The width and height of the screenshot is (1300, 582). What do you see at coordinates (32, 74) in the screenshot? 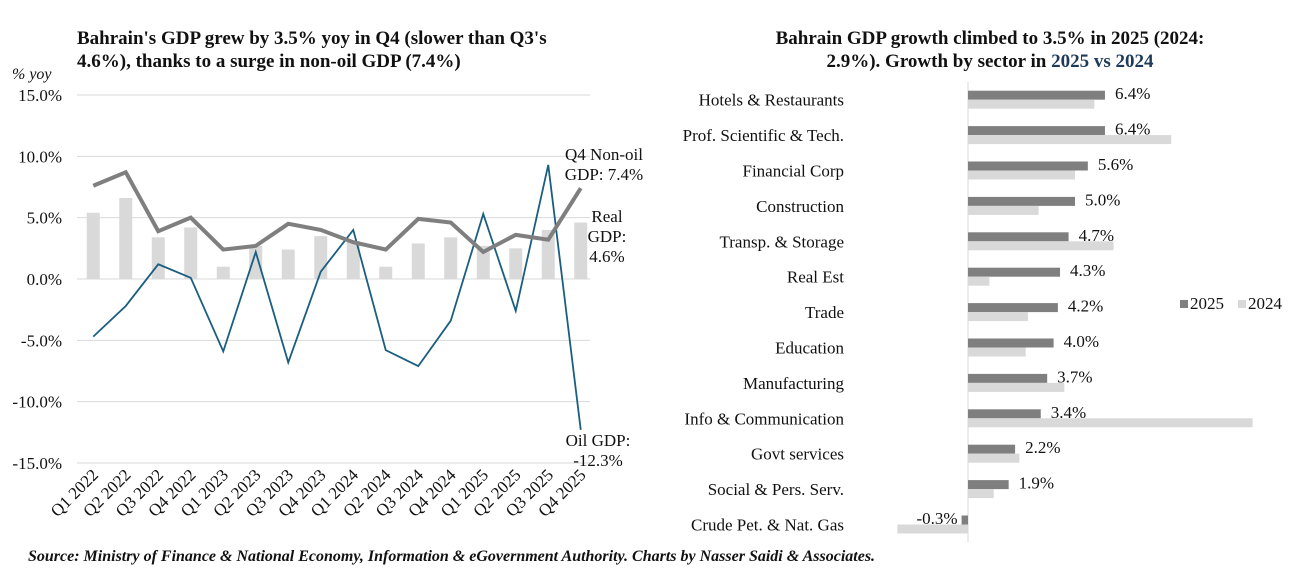
I see `y-axis-label: % yoy` at bounding box center [32, 74].